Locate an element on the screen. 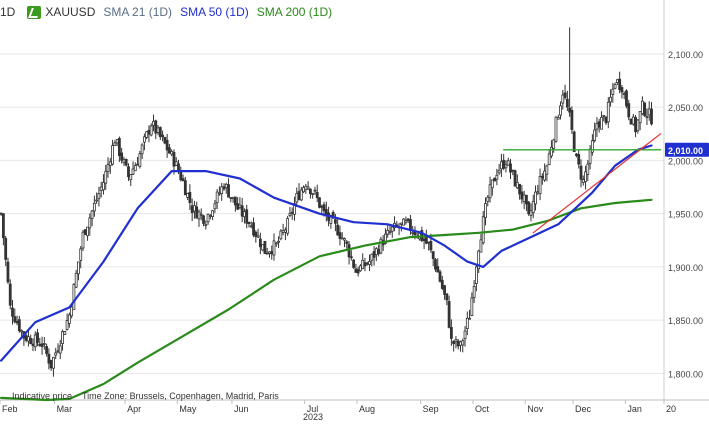  x-tick-label: Mar is located at coordinates (65, 409).